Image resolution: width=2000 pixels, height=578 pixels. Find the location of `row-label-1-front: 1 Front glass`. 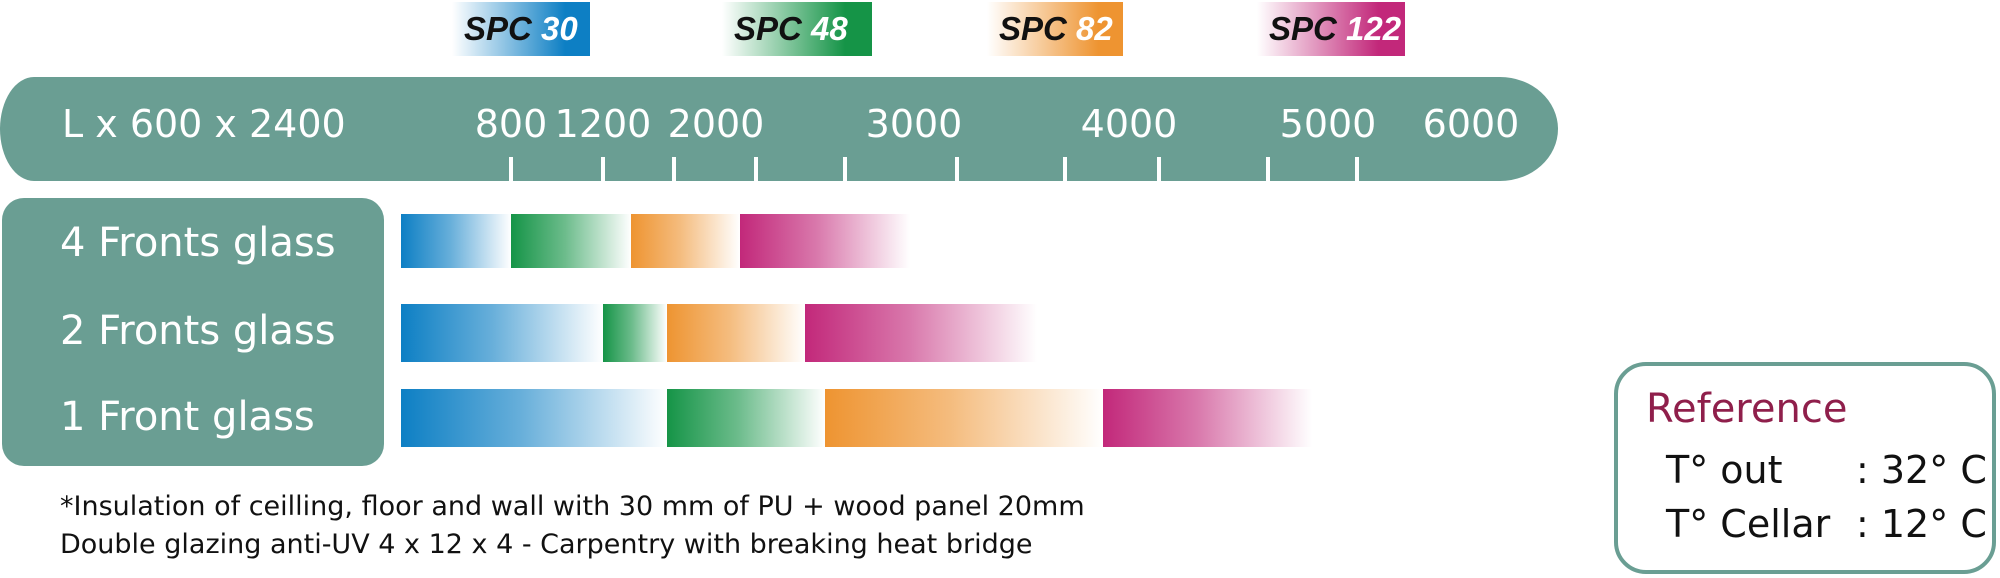

row-label-1-front: 1 Front glass is located at coordinates (187, 417).